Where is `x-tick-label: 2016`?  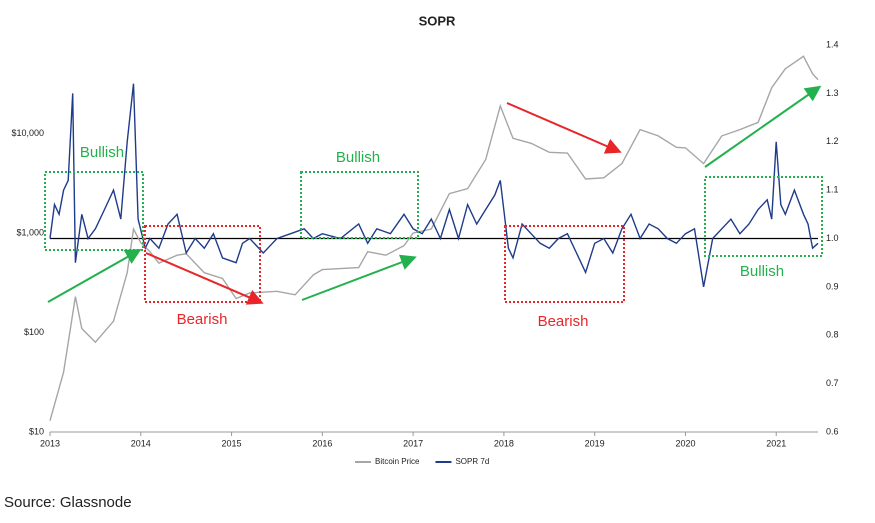
x-tick-label: 2016 is located at coordinates (322, 443).